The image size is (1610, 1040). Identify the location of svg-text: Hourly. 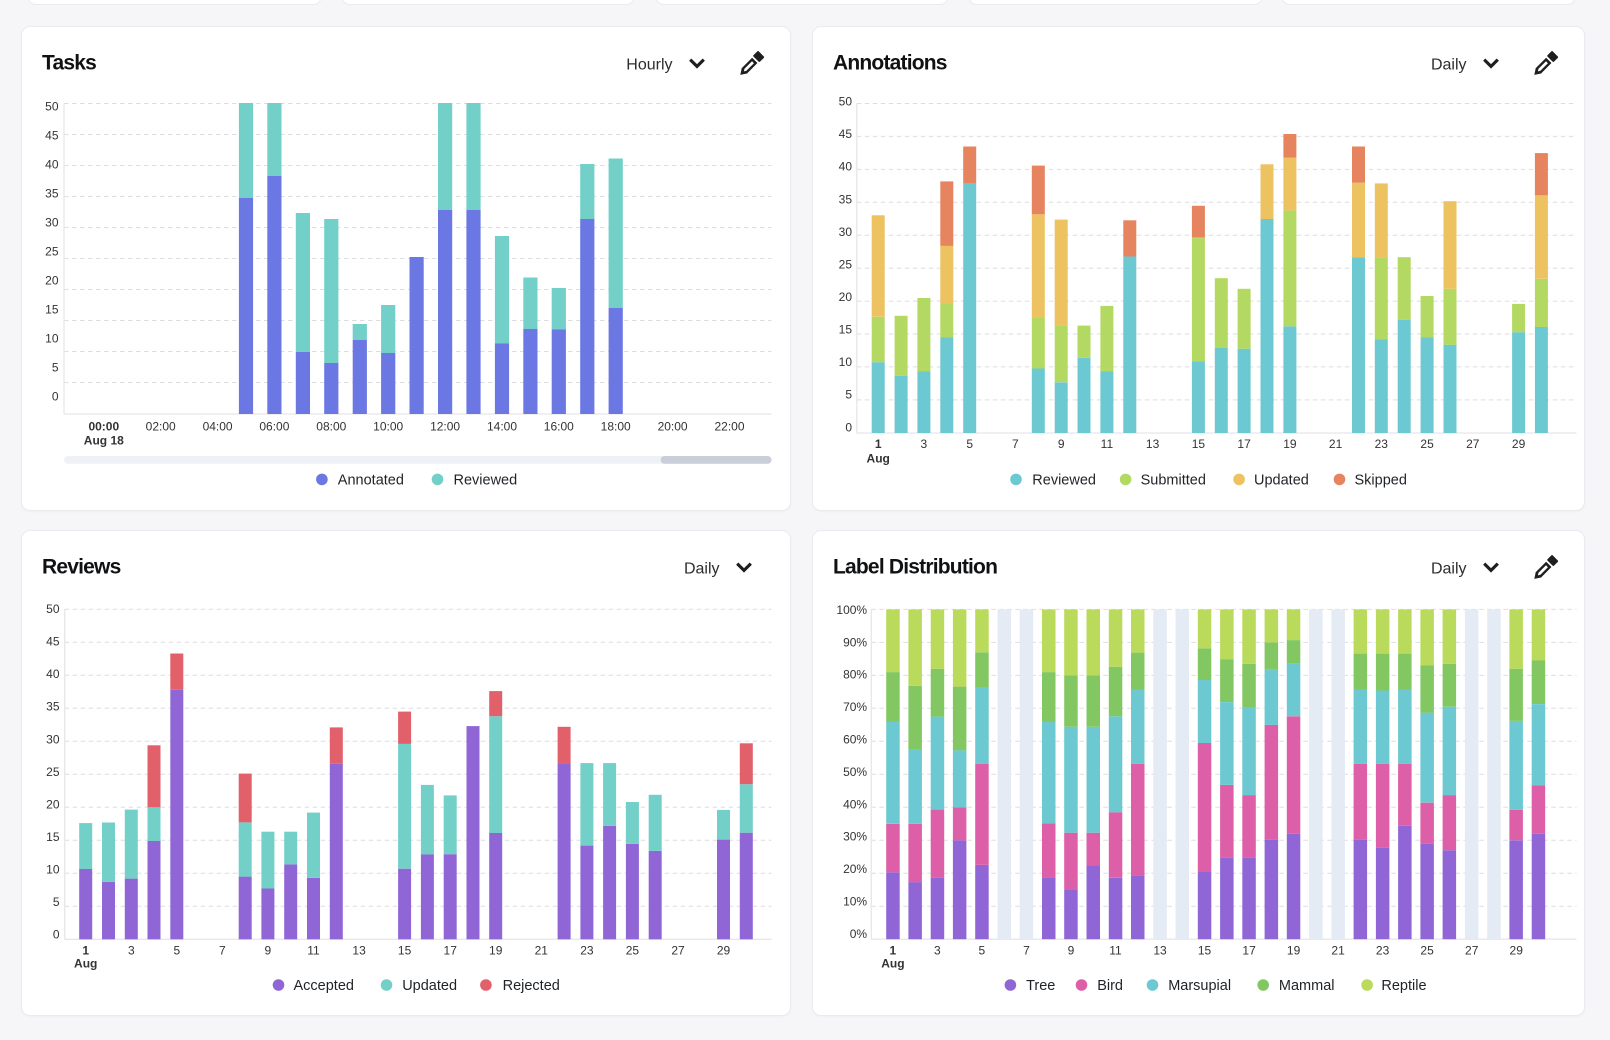
(649, 65).